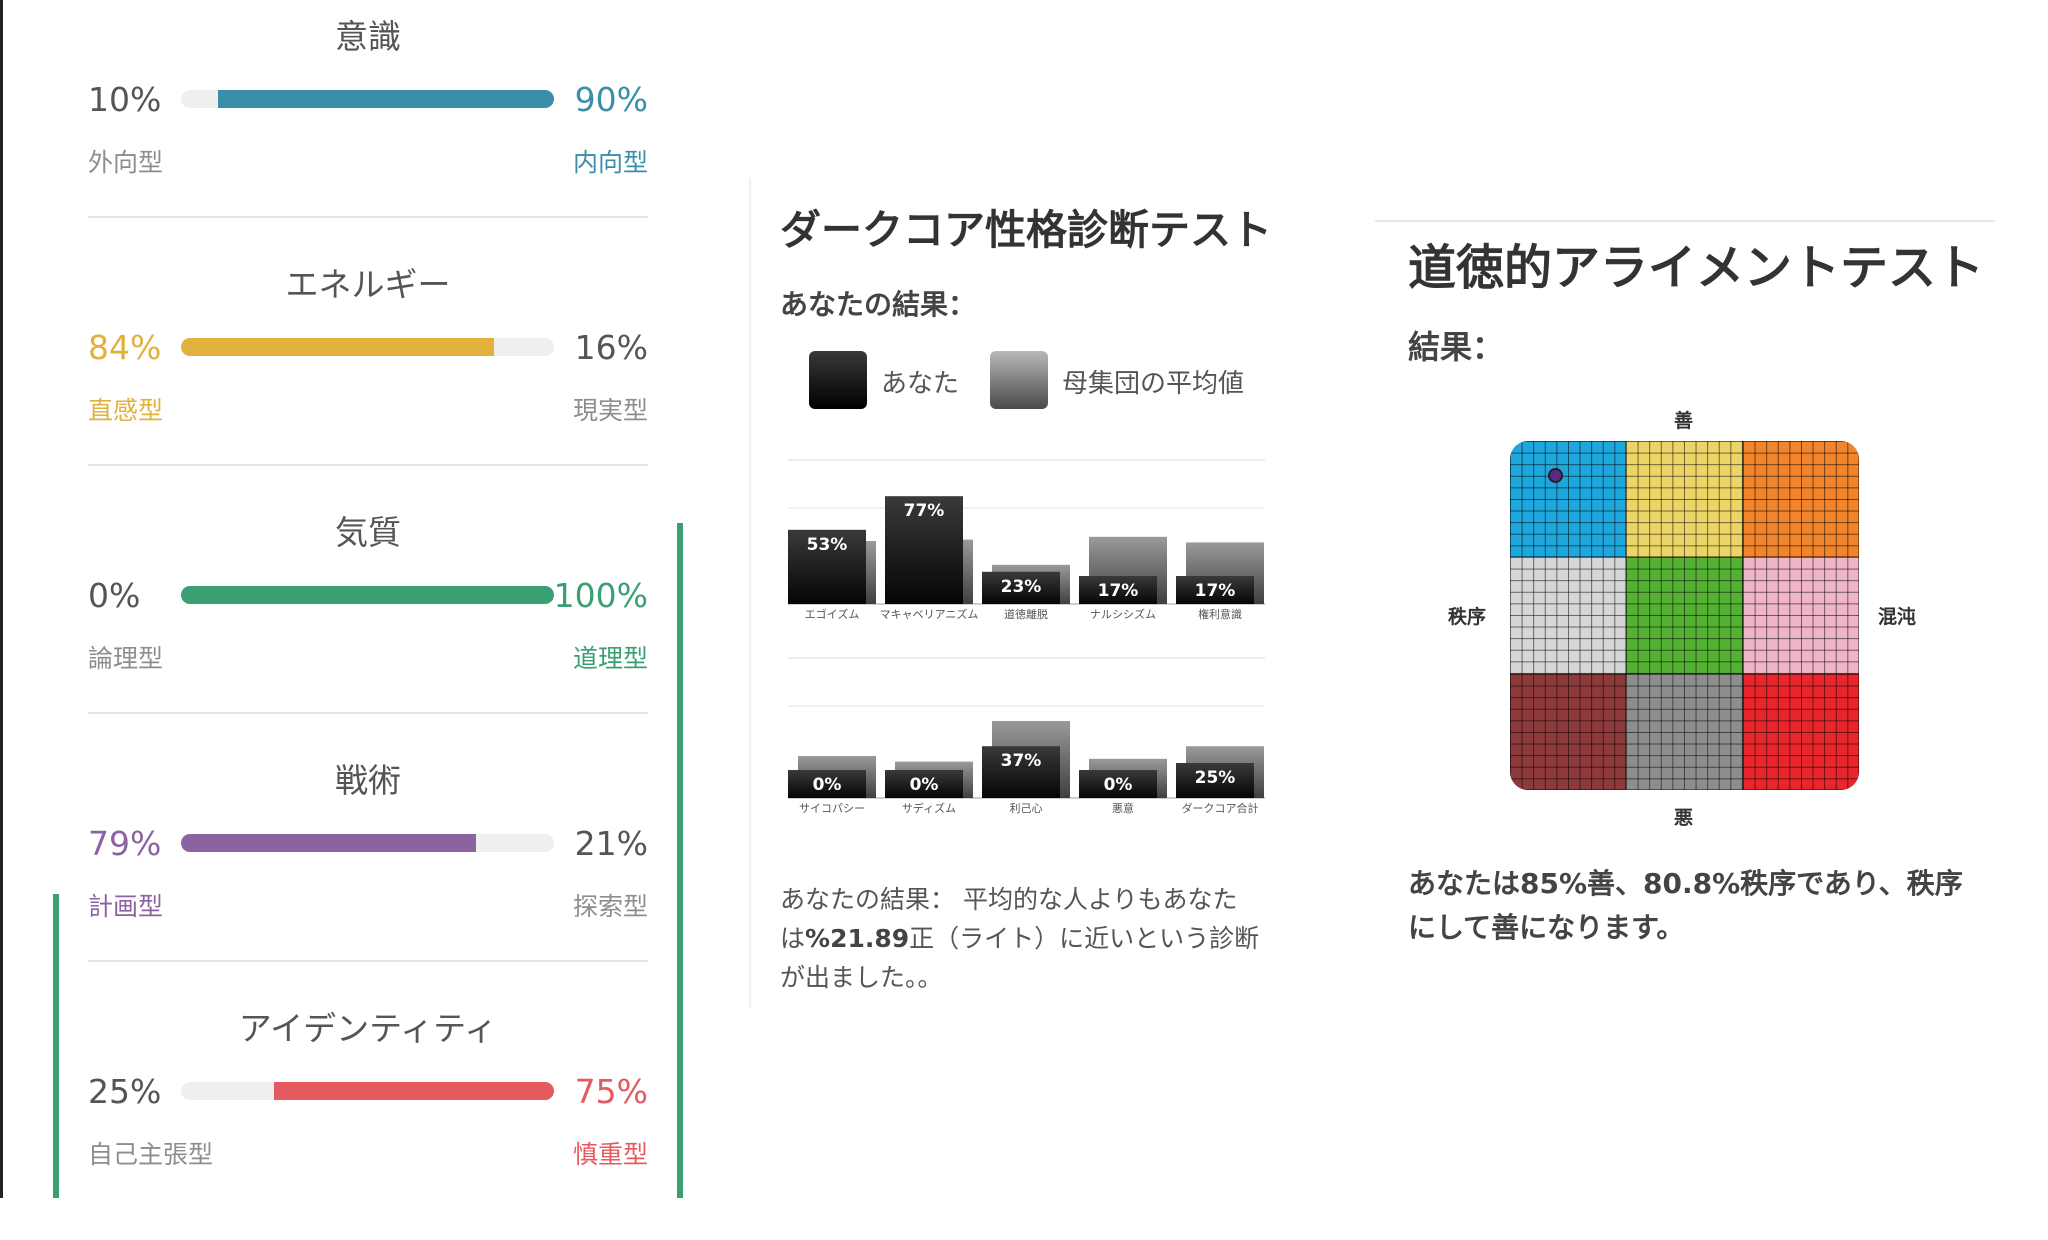  Describe the element at coordinates (125, 843) in the screenshot. I see `trait-left-percent: 79%` at that location.